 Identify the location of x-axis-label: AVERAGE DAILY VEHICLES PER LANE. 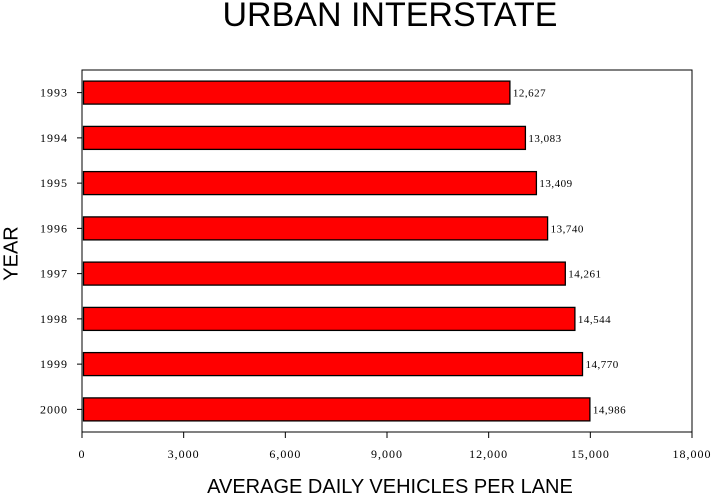
(390, 485).